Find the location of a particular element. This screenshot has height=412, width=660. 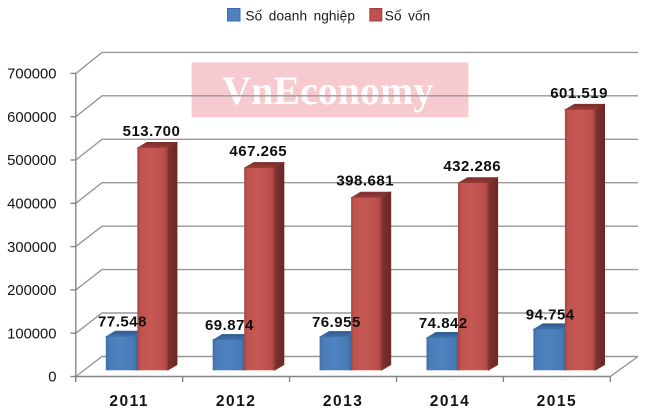

svg-text: 700000 is located at coordinates (31, 75).